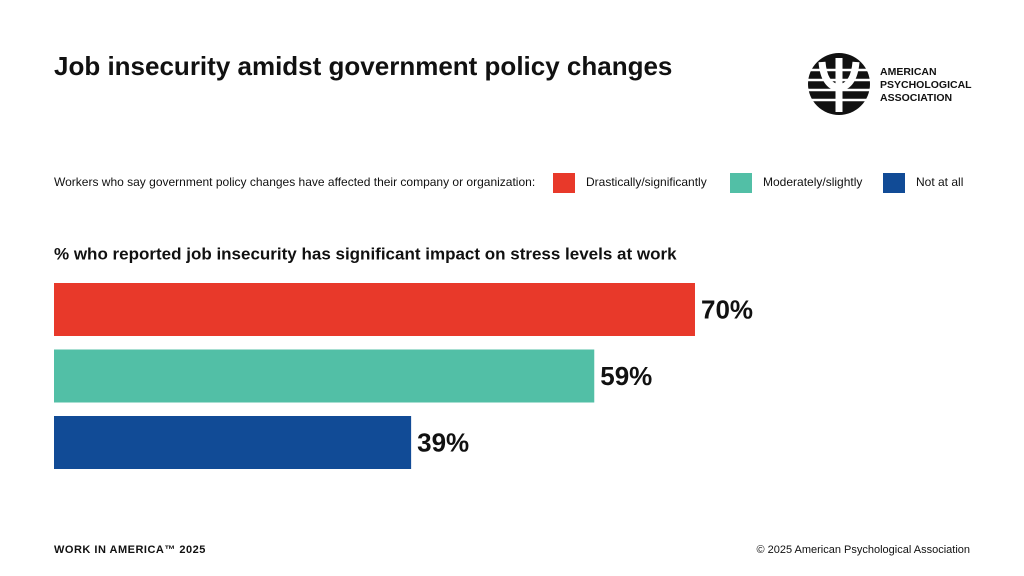 The height and width of the screenshot is (576, 1024). What do you see at coordinates (908, 72) in the screenshot?
I see `logo-text: AMERICAN` at bounding box center [908, 72].